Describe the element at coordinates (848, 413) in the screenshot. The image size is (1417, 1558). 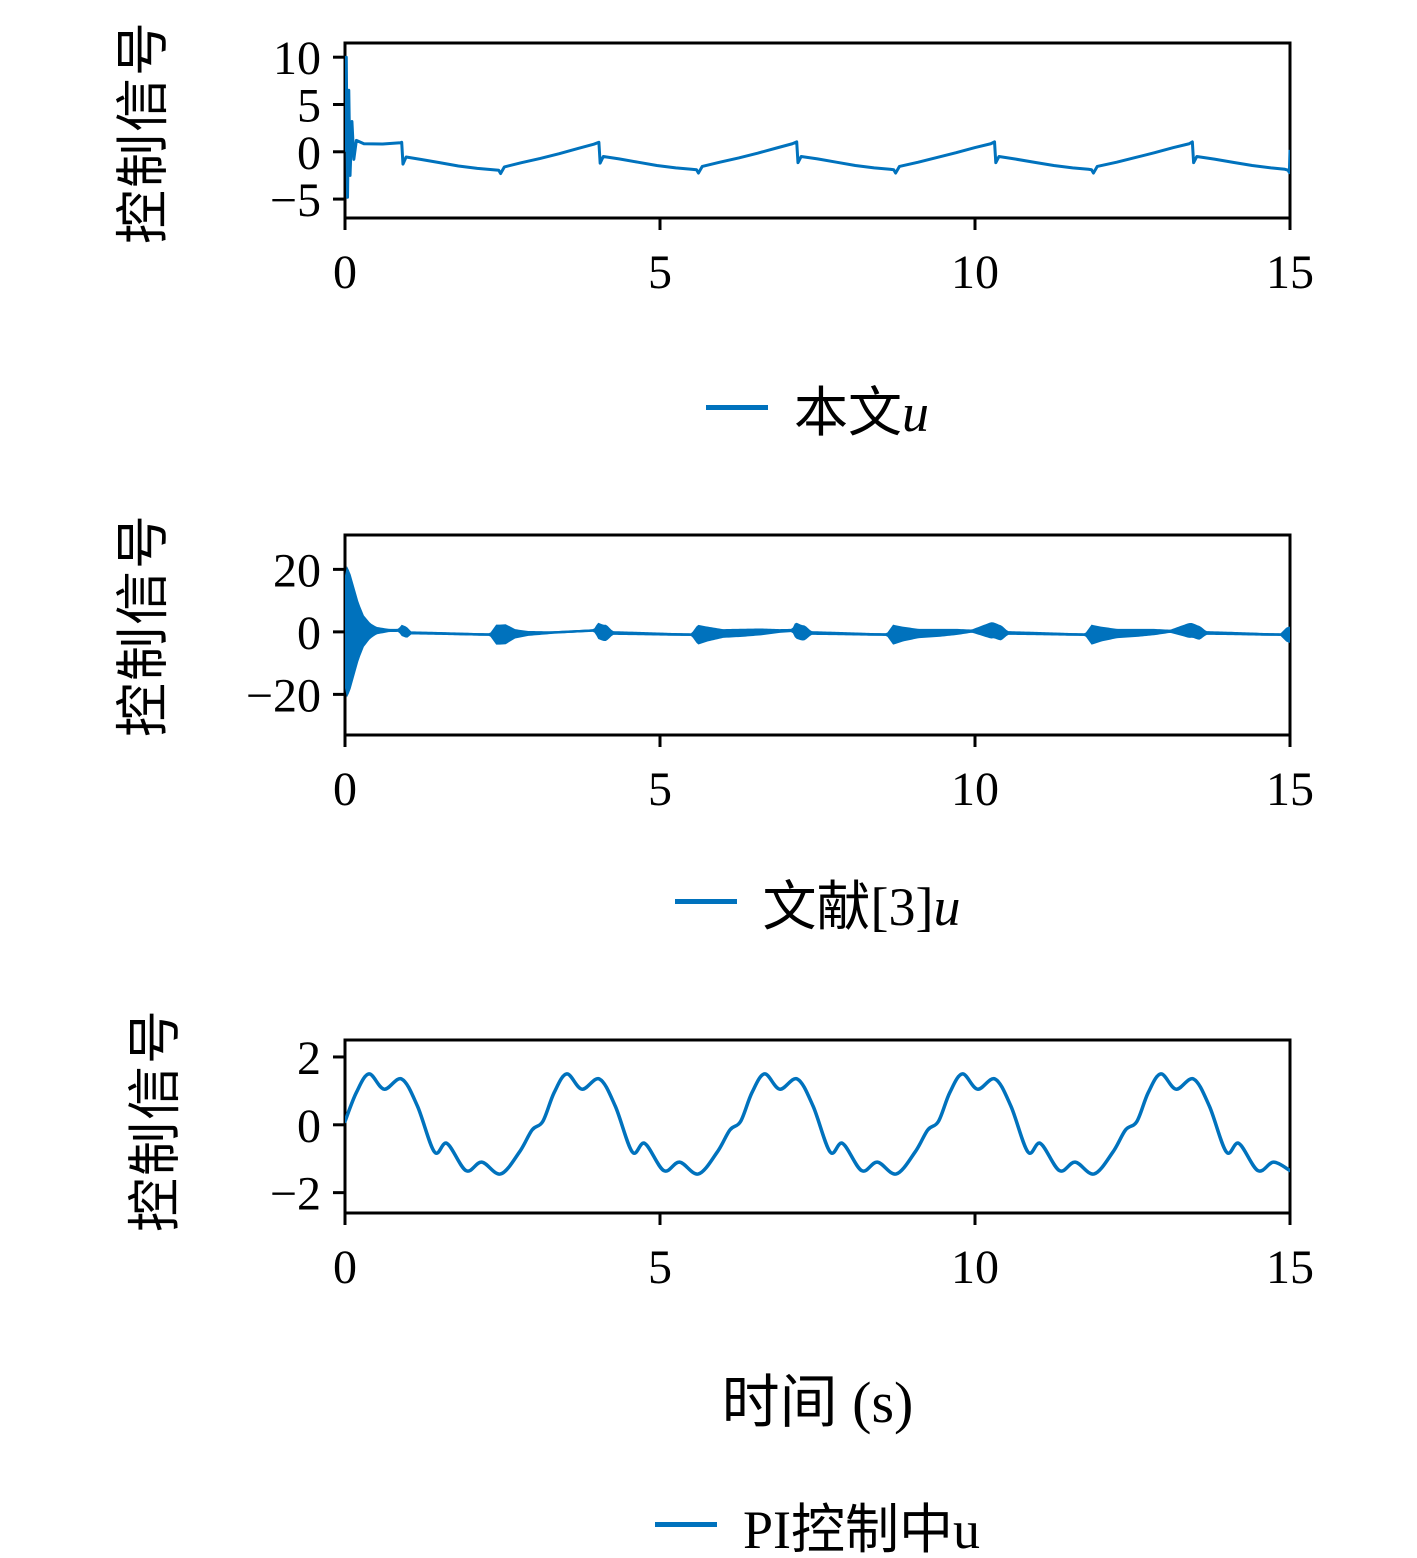
I see `legend-label-1-text: 本文` at that location.